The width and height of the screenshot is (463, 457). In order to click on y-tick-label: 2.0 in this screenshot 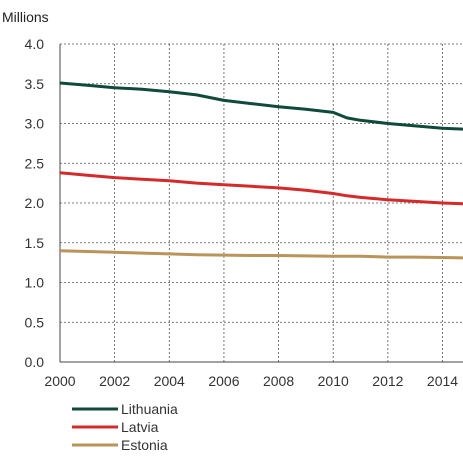, I will do `click(35, 203)`.